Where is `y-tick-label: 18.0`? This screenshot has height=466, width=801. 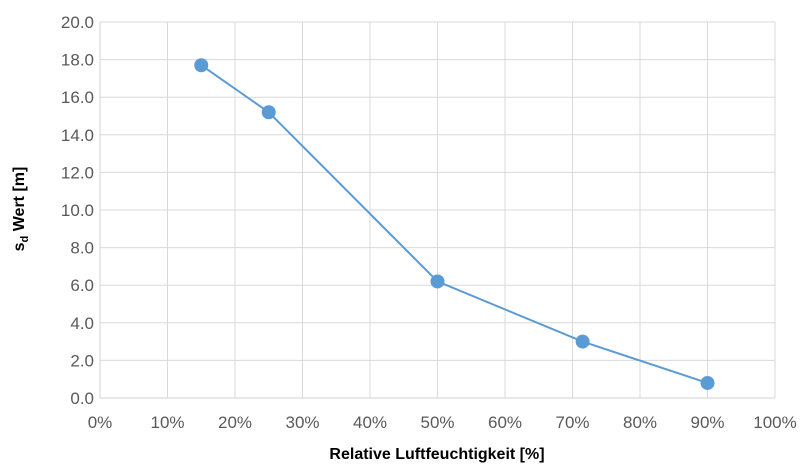
y-tick-label: 18.0 is located at coordinates (77, 60).